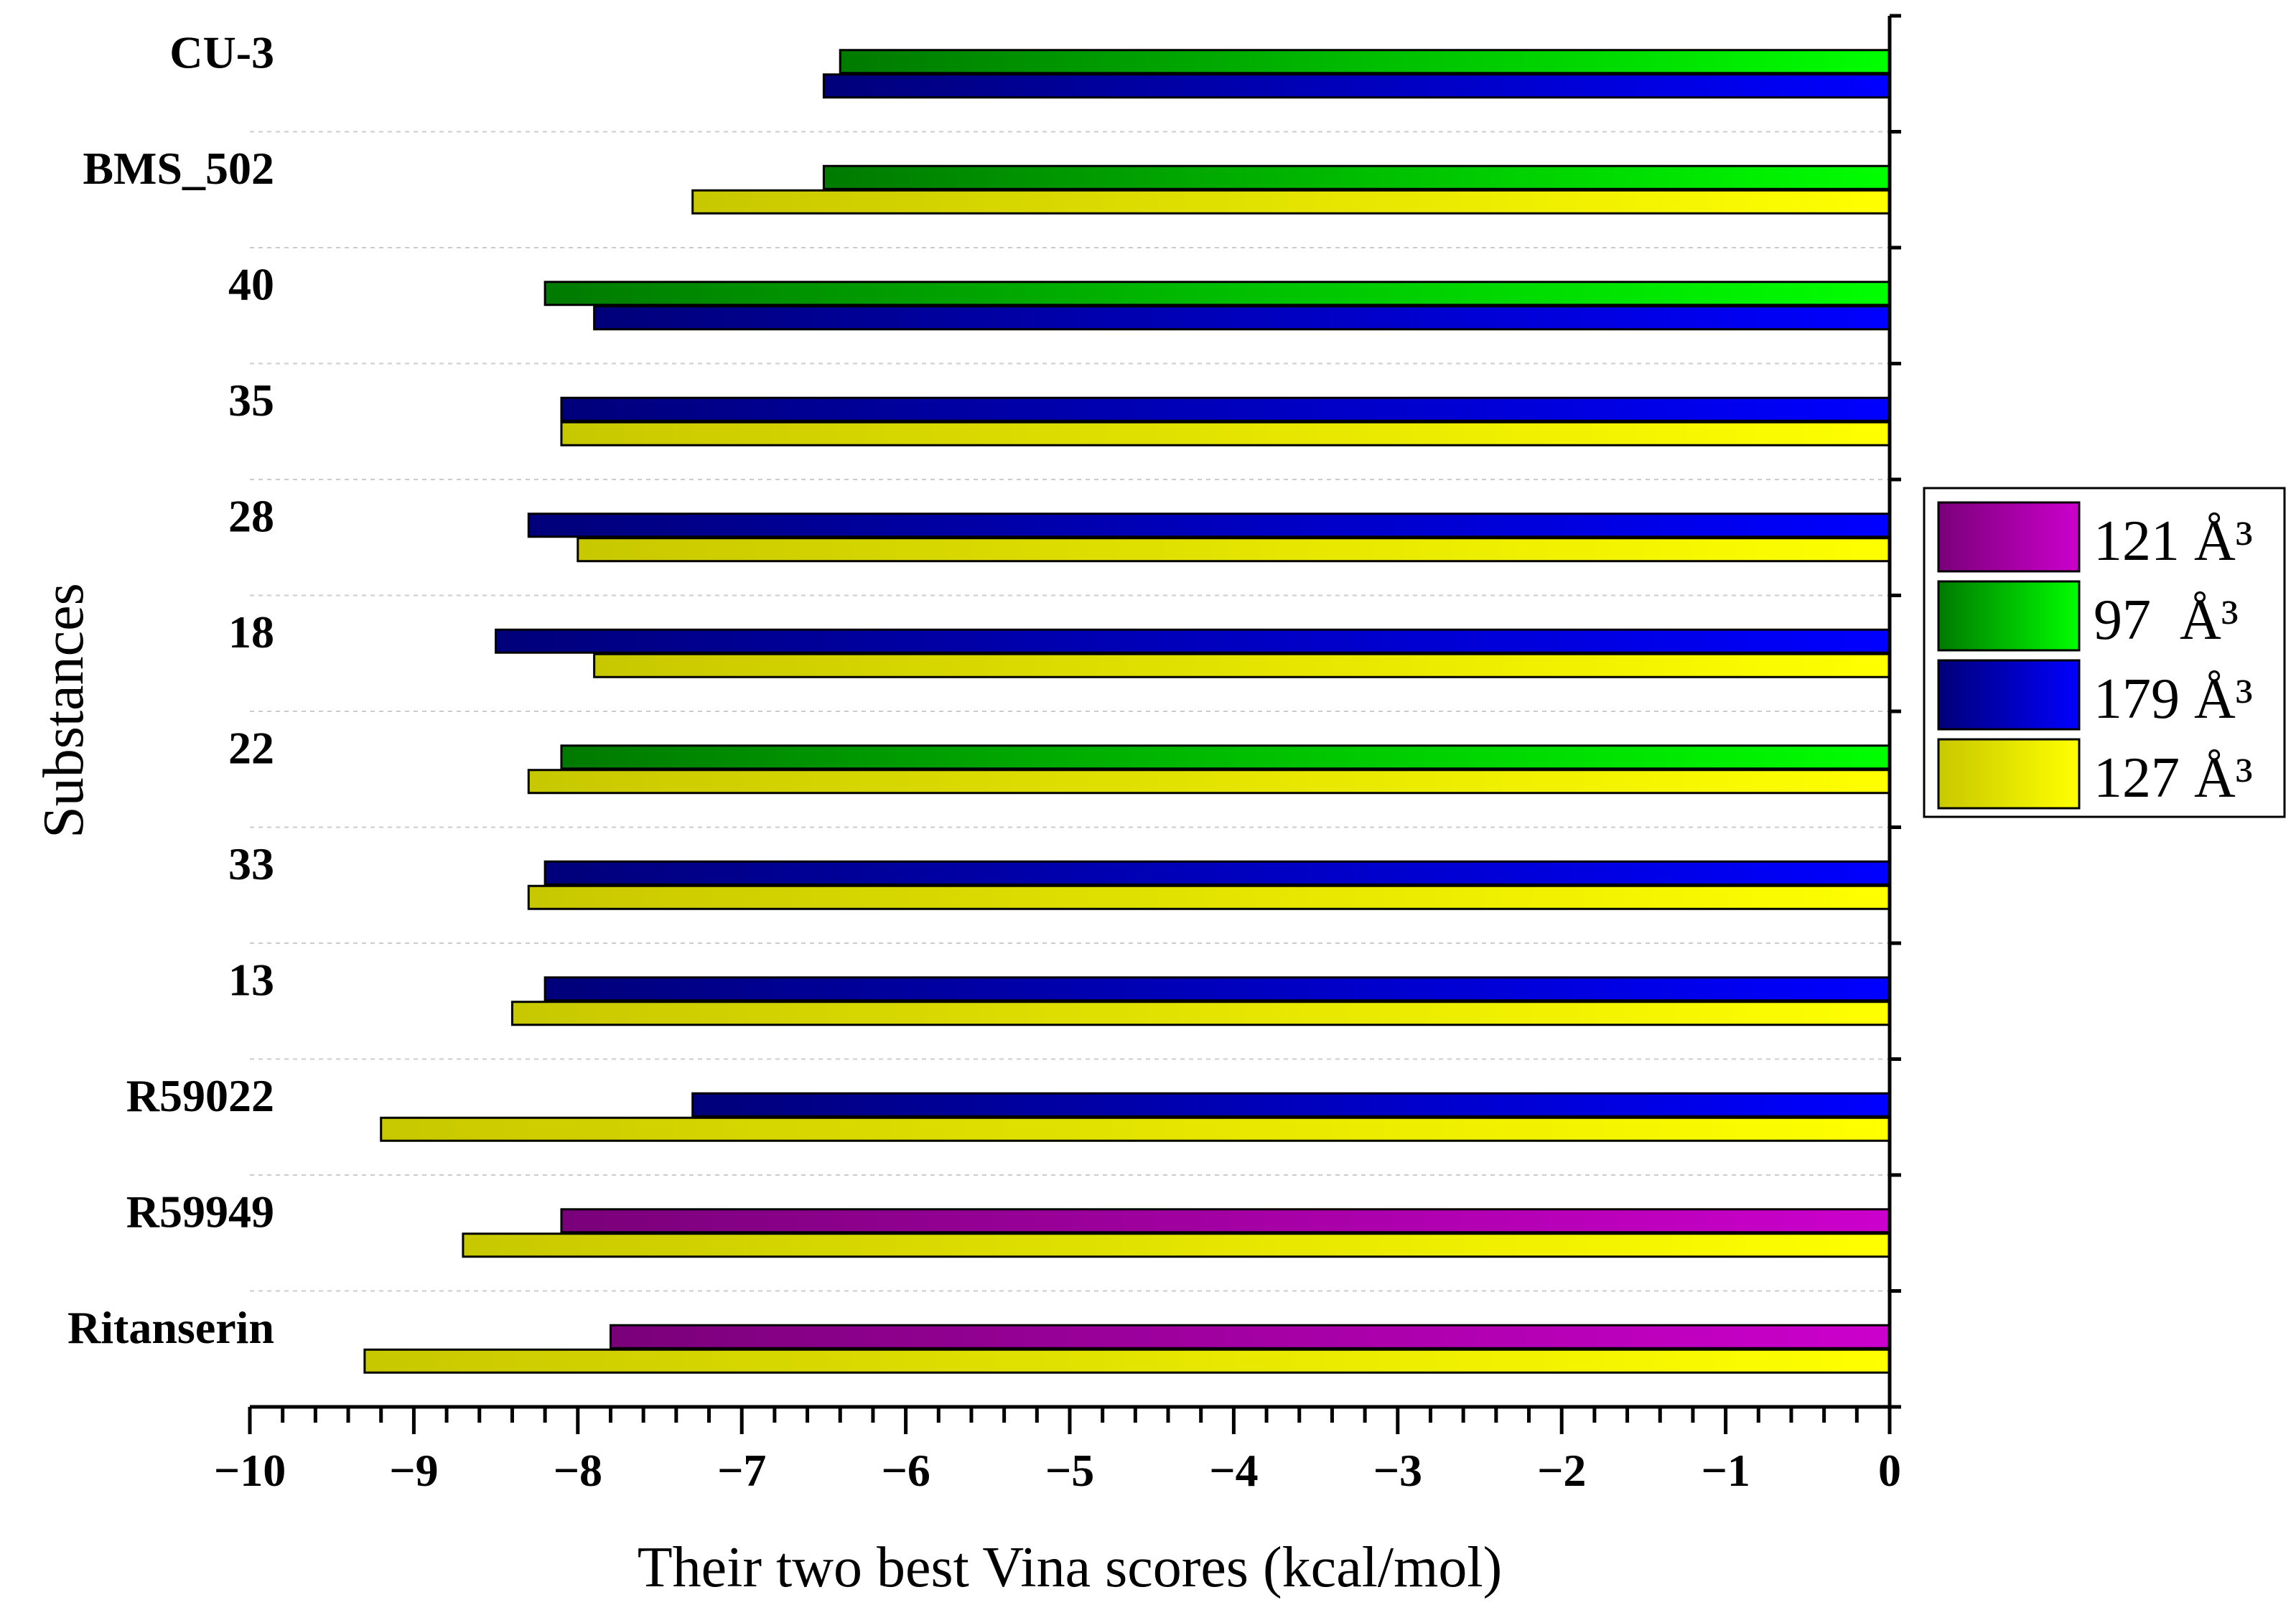 The height and width of the screenshot is (1610, 2296). What do you see at coordinates (2173, 778) in the screenshot?
I see `legend-label: 127 Å³` at bounding box center [2173, 778].